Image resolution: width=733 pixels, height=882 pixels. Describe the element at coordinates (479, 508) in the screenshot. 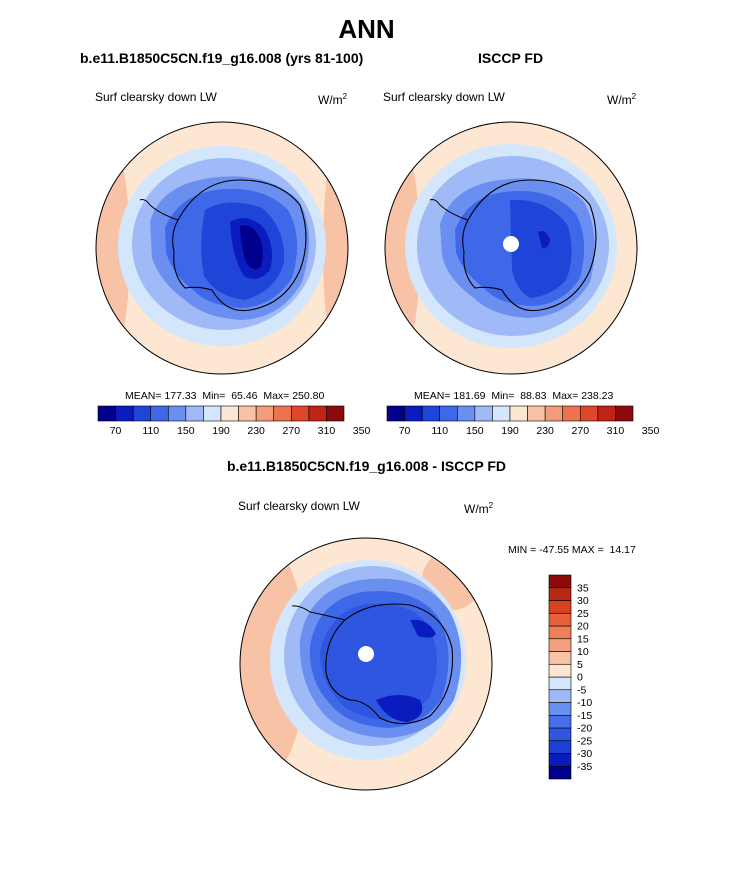

I see `panel-diff-unit: W/m2` at that location.